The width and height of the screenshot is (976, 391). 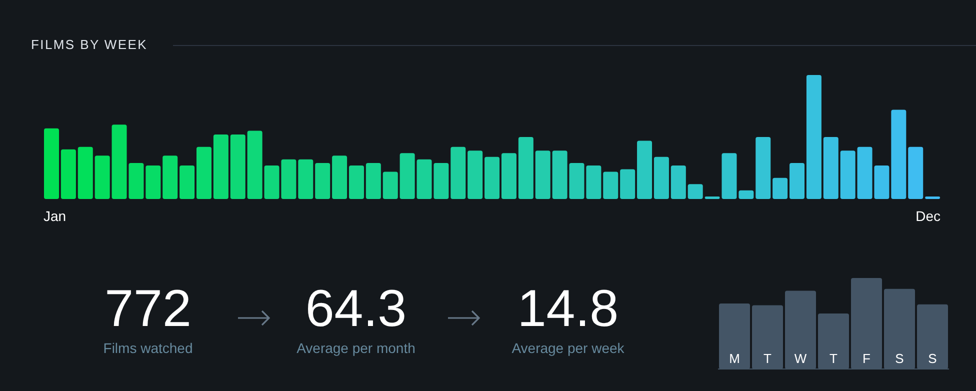 I want to click on data-label: 772, so click(x=148, y=309).